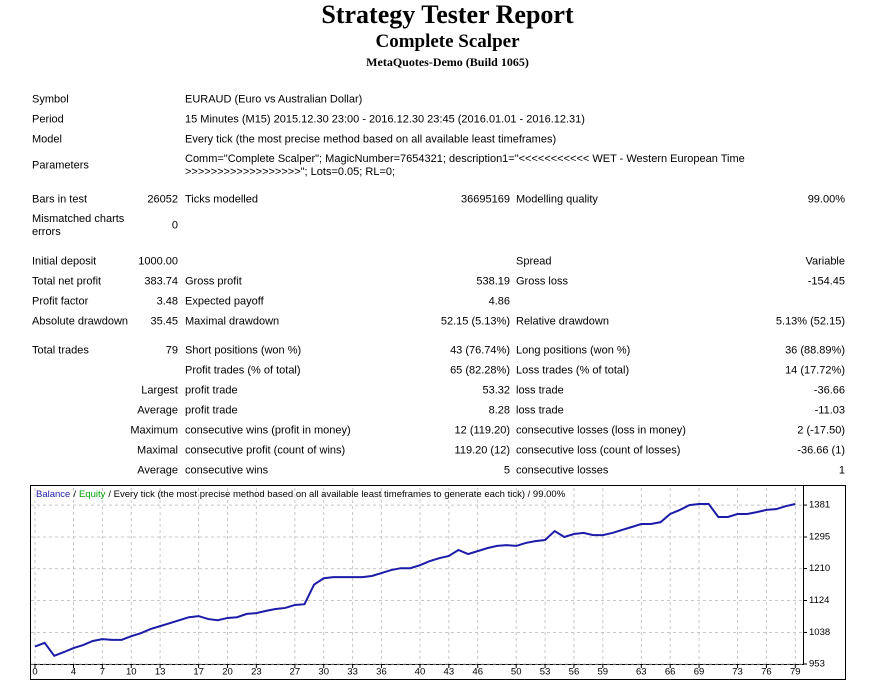 Image resolution: width=895 pixels, height=682 pixels. I want to click on cell-text: Expected payoff, so click(224, 301).